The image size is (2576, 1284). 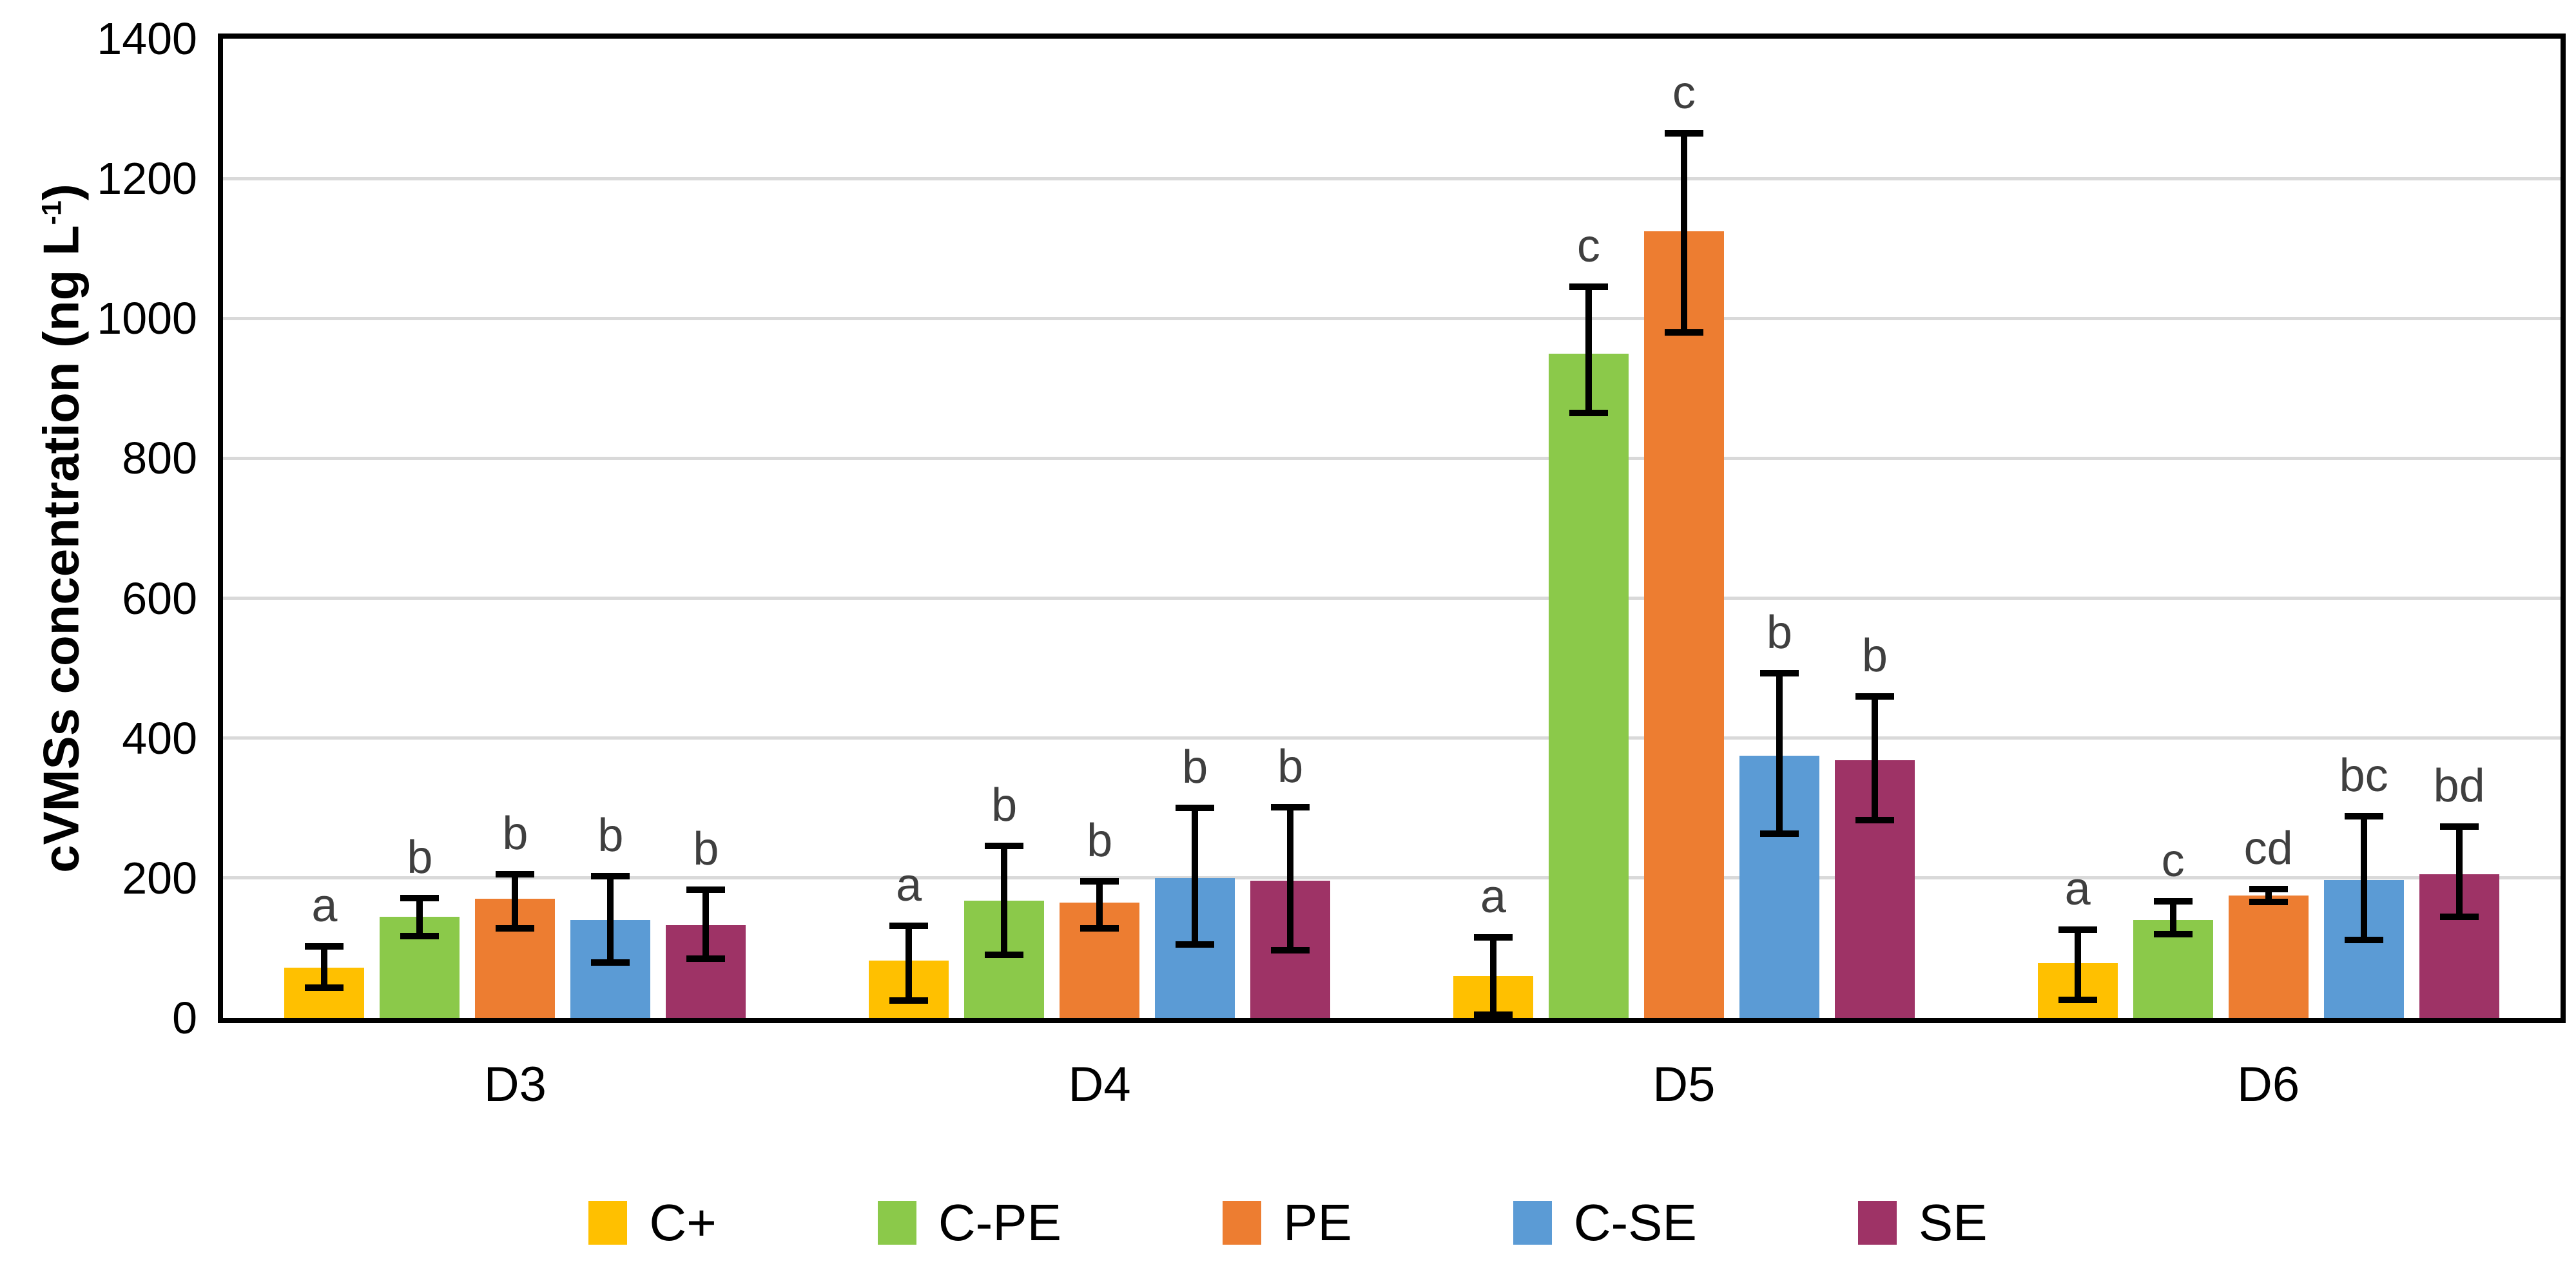 I want to click on legend-label: C-SE, so click(x=1635, y=1222).